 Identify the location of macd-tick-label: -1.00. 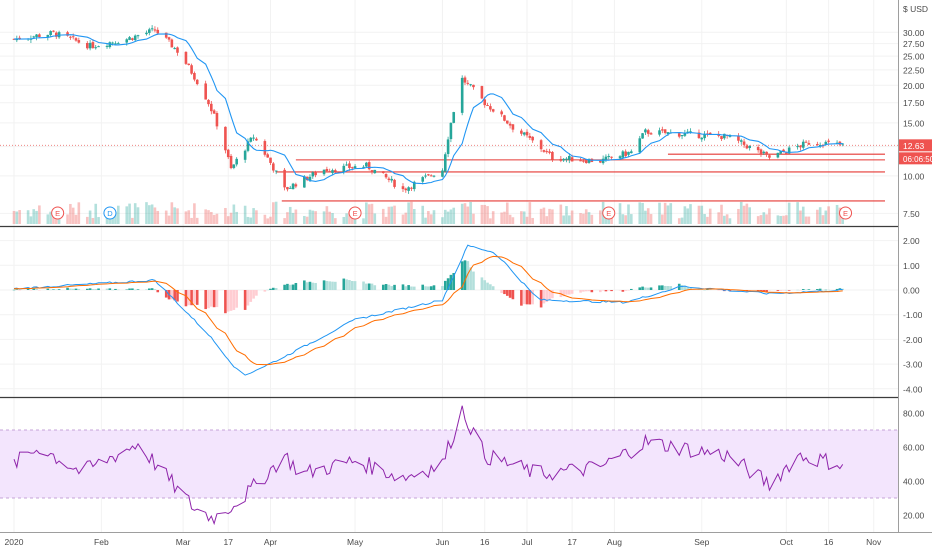
(913, 315).